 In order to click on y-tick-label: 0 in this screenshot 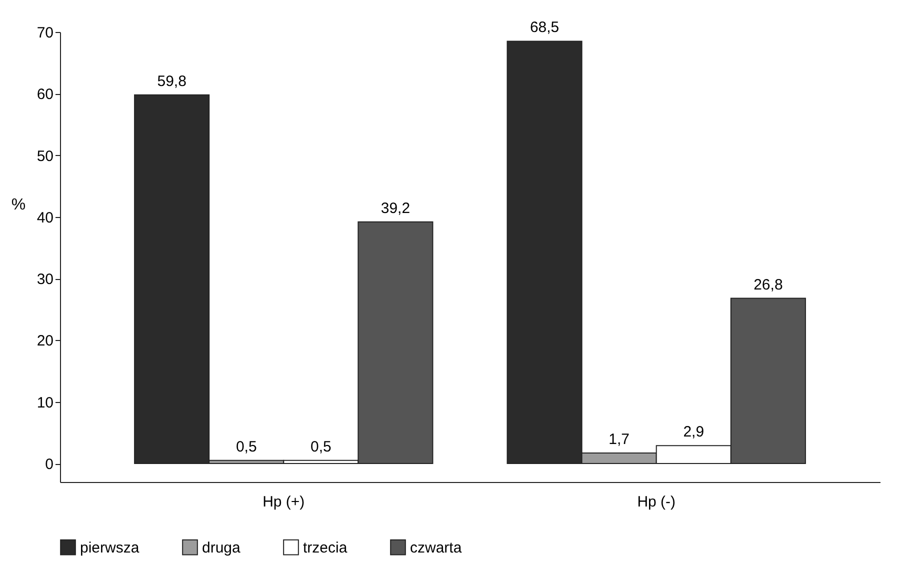, I will do `click(49, 465)`.